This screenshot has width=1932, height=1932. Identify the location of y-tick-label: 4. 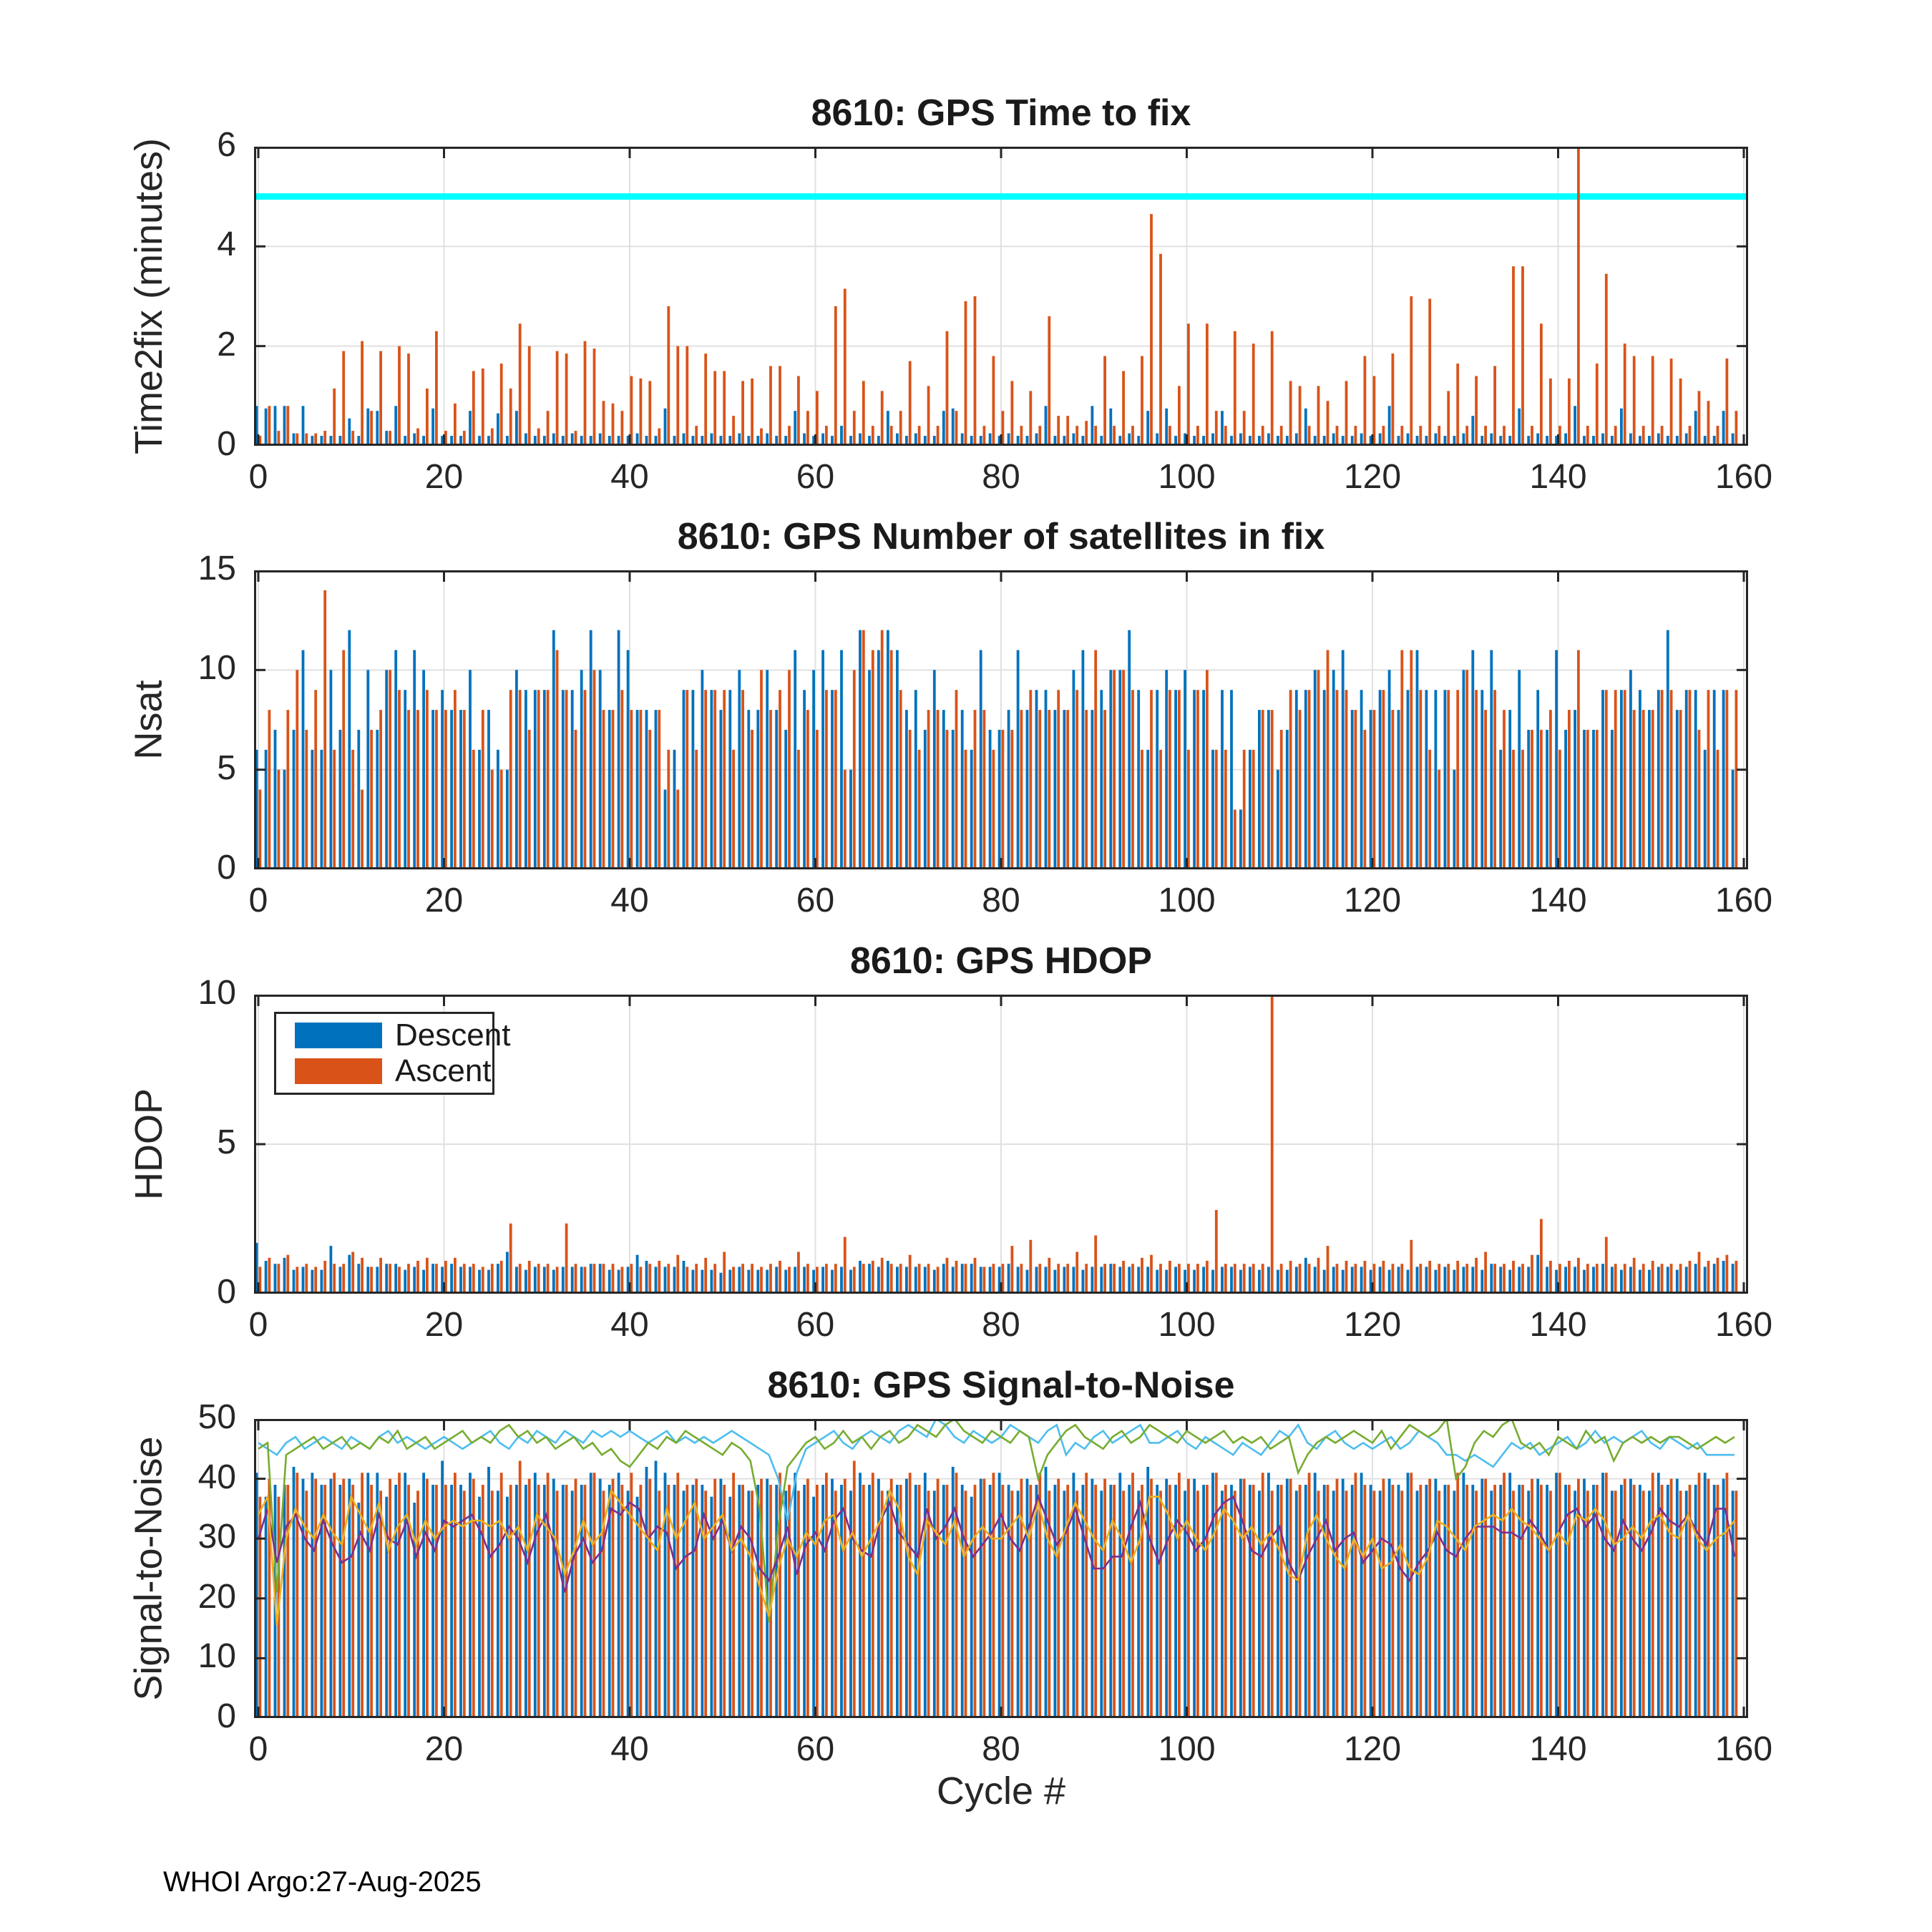
(226, 244).